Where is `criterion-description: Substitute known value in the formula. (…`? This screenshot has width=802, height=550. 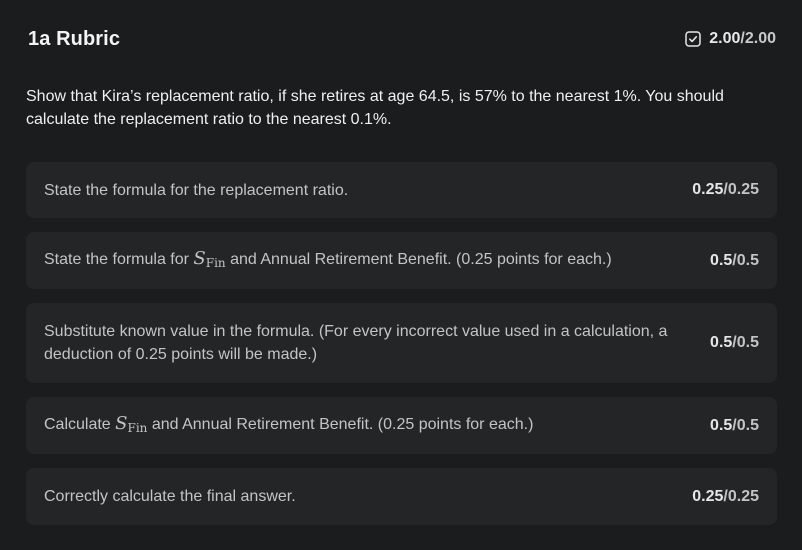
criterion-description: Substitute known value in the formula. (… is located at coordinates (356, 343).